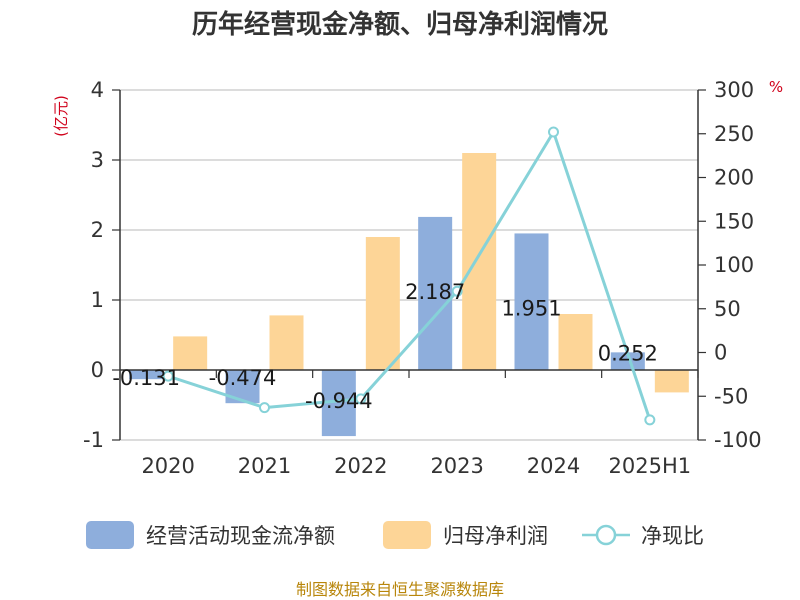  What do you see at coordinates (110, 535) in the screenshot?
I see `legend-swatch-cash-flow` at bounding box center [110, 535].